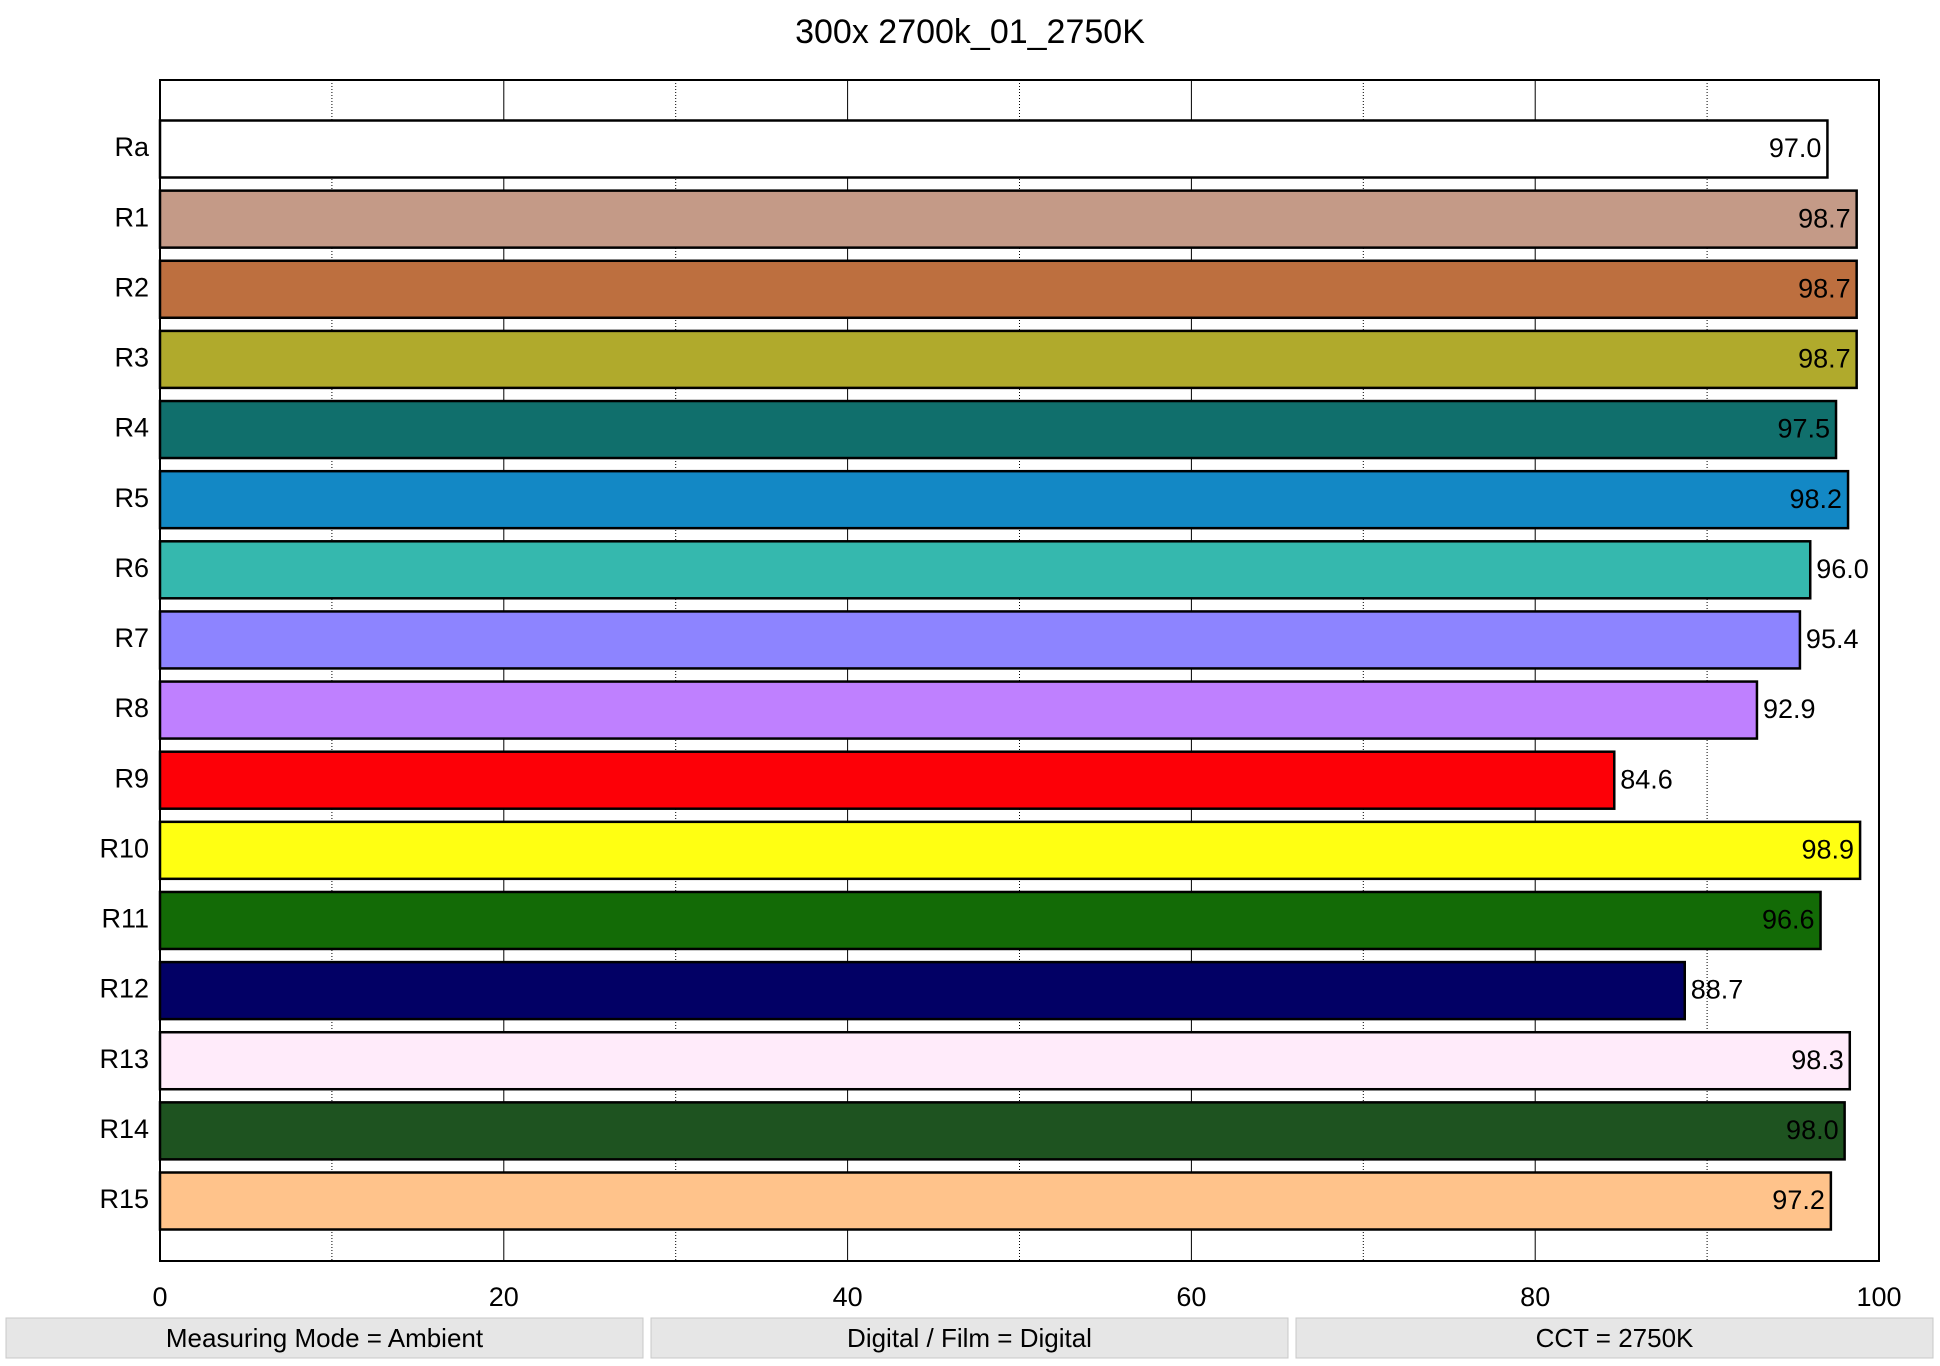 Image resolution: width=1940 pixels, height=1366 pixels. Describe the element at coordinates (131, 358) in the screenshot. I see `y-tick-label: R3` at that location.